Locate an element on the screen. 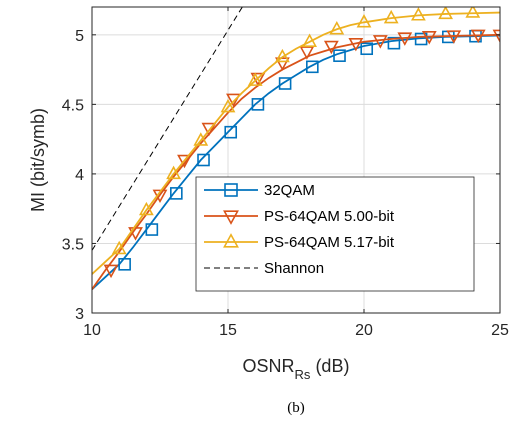 This screenshot has height=424, width=513. legend-marker-ps-64qam-5-17-bit is located at coordinates (231, 240).